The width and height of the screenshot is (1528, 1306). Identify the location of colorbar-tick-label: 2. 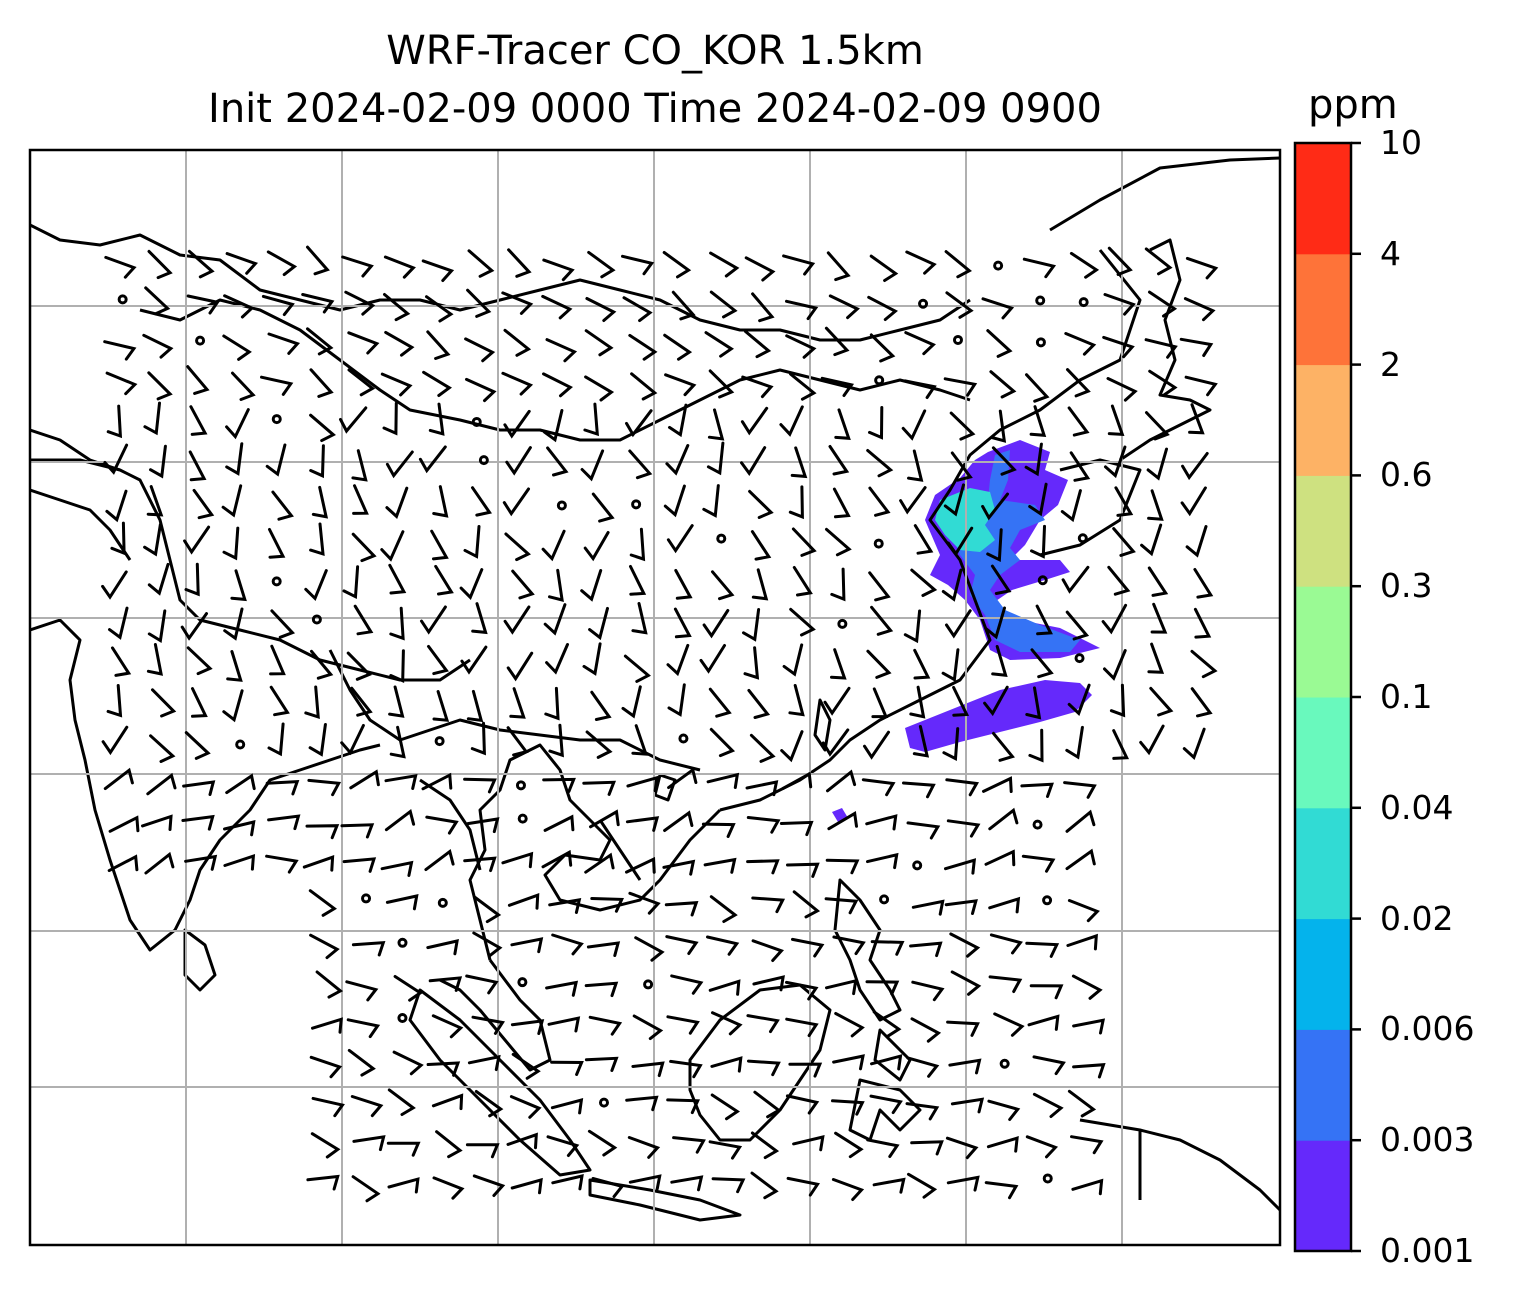
(1390, 364).